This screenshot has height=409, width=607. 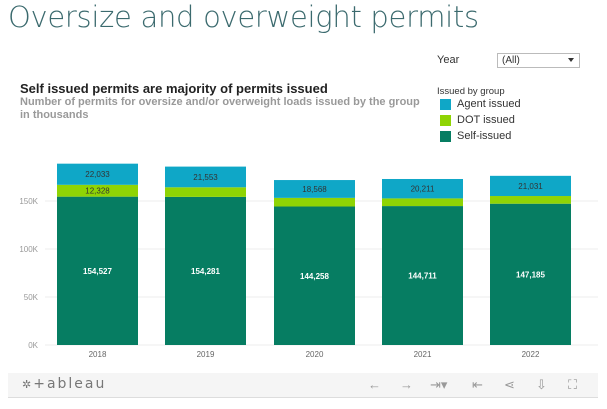 What do you see at coordinates (541, 384) in the screenshot?
I see `download-icon: ⇩` at bounding box center [541, 384].